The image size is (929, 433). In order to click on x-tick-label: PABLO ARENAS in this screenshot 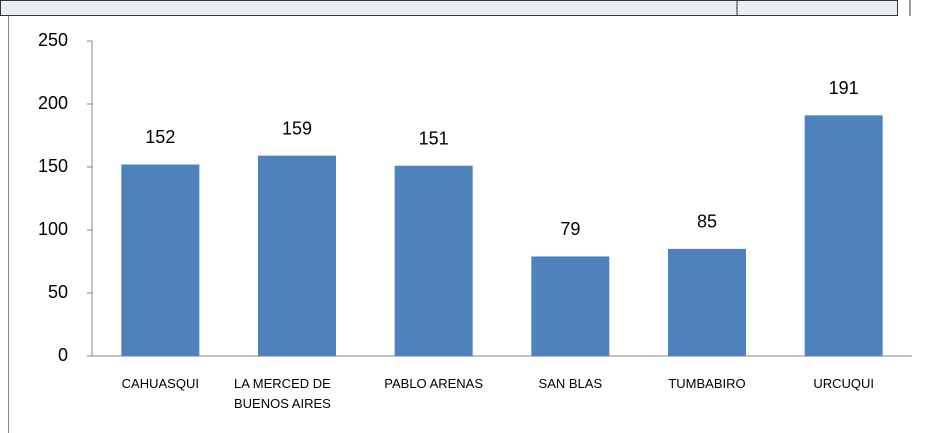, I will do `click(434, 383)`.